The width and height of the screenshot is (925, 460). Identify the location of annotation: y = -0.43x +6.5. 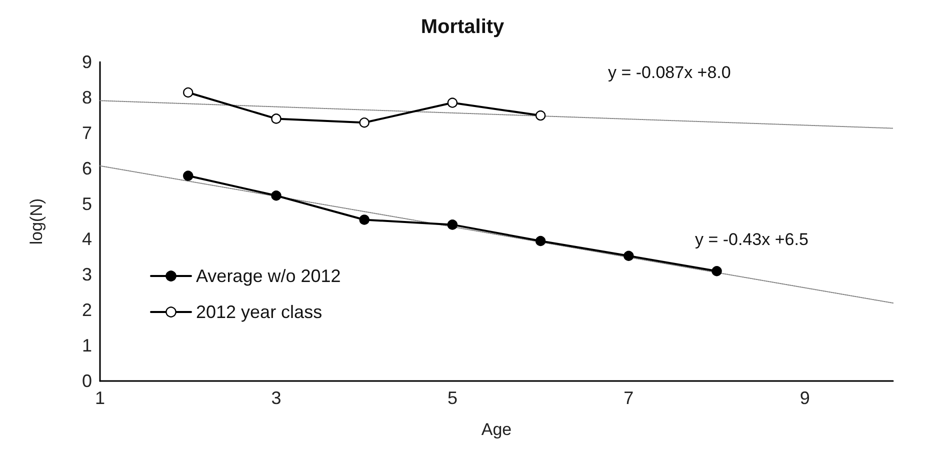
(751, 239).